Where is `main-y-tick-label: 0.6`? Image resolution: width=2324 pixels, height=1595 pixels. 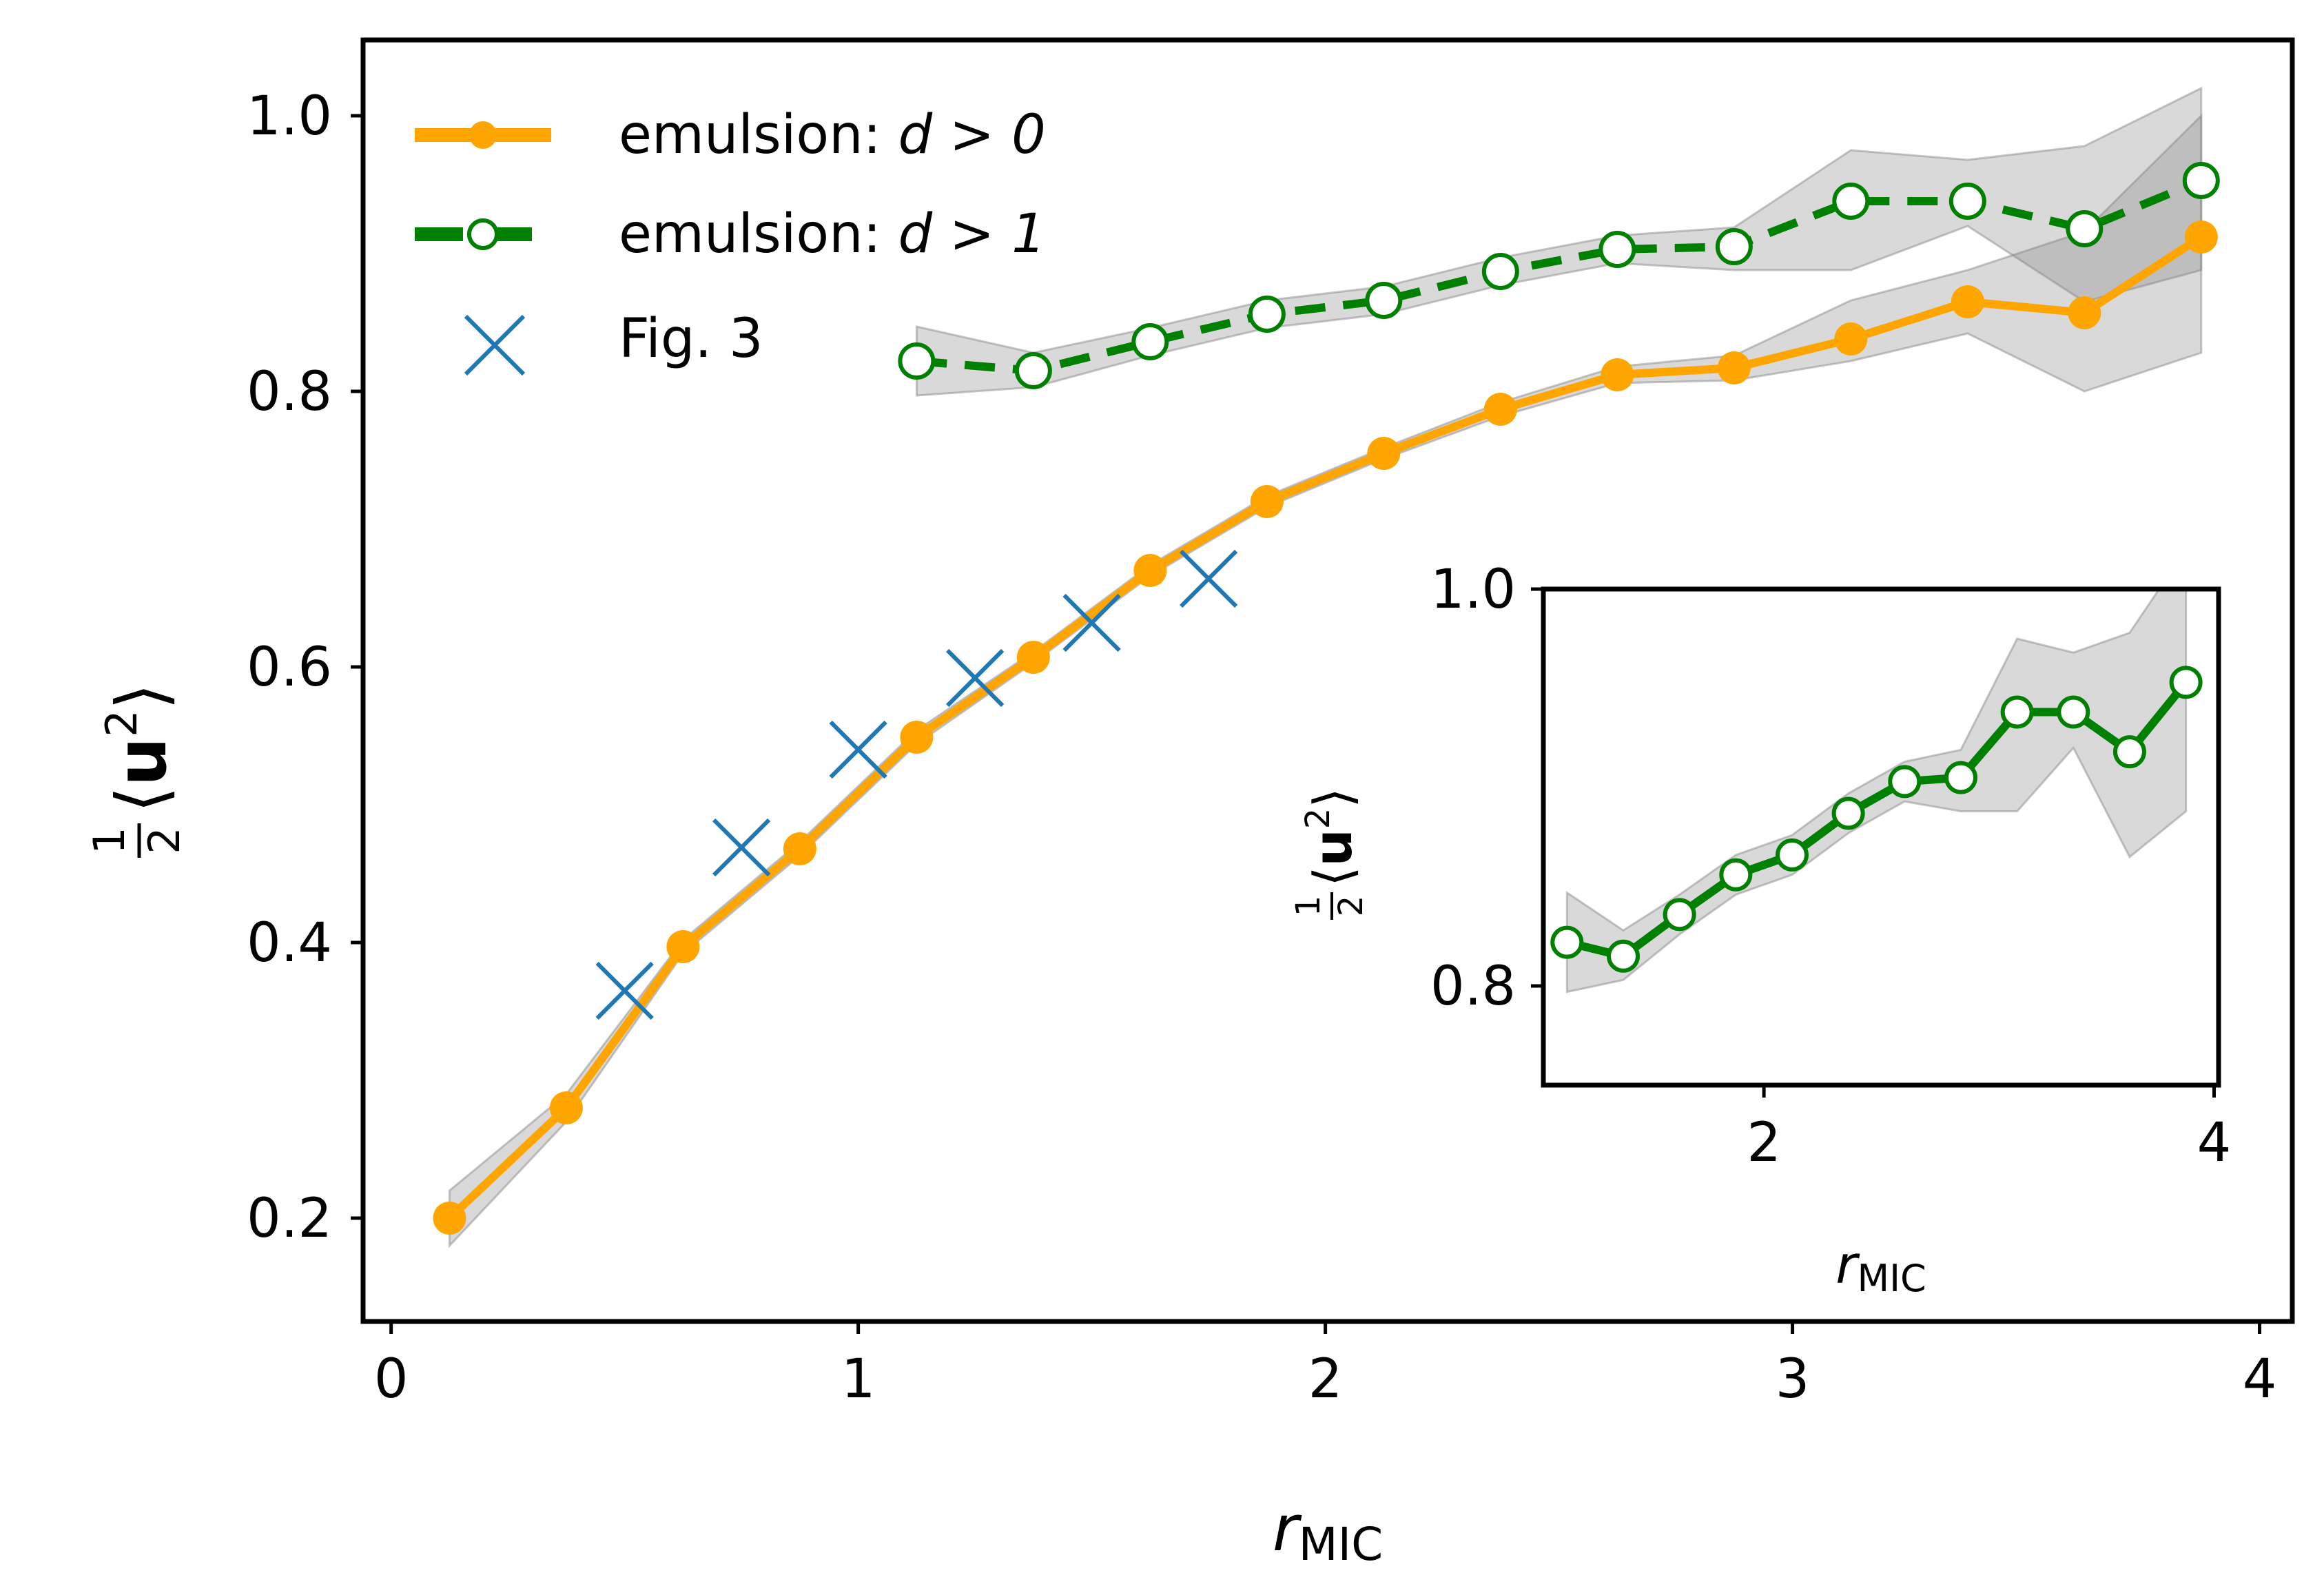
main-y-tick-label: 0.6 is located at coordinates (289, 668).